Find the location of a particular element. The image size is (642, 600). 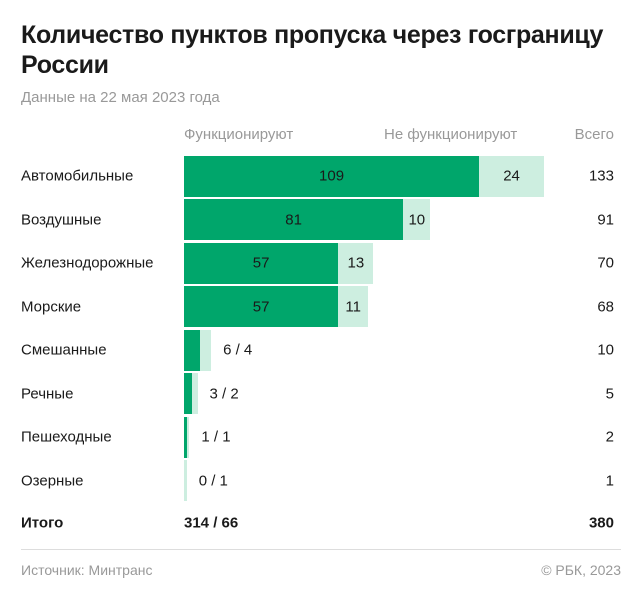

summary-pair: 314 / 66 is located at coordinates (211, 523).